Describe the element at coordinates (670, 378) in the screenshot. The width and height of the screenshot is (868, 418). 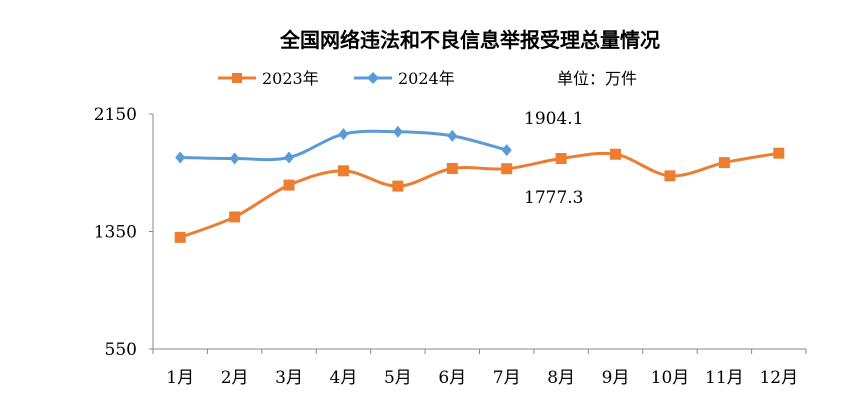
I see `x-tick-label: 10月` at that location.